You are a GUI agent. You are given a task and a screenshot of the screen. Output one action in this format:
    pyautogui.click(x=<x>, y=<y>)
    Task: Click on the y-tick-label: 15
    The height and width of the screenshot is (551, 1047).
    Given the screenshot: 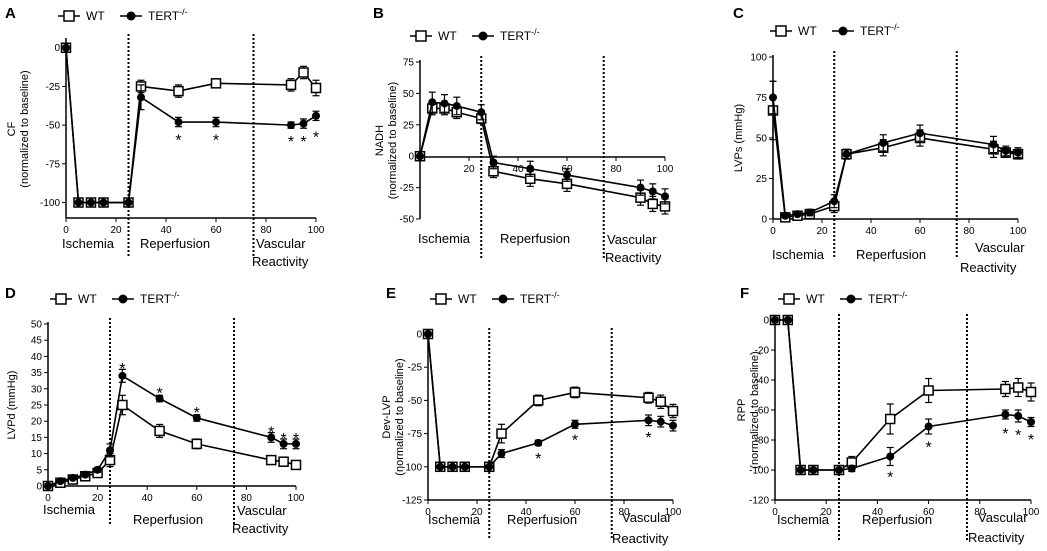 What is the action you would take?
    pyautogui.click(x=37, y=438)
    